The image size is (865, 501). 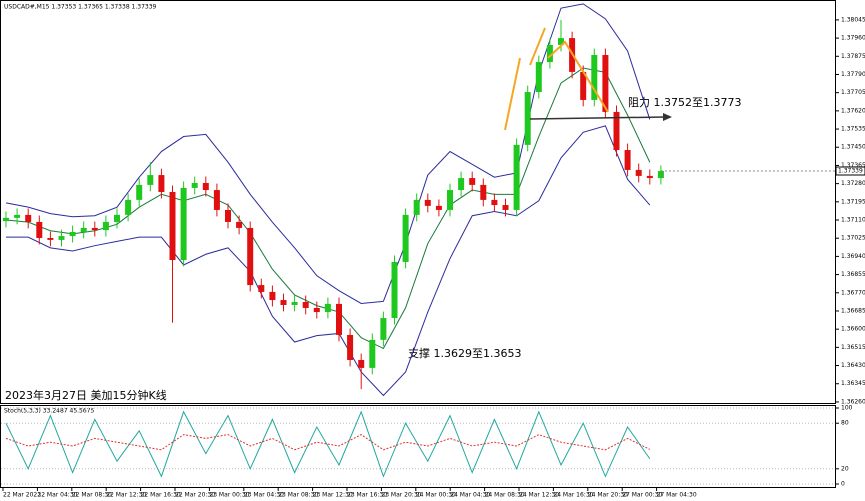 I want to click on x-tick-label: 24 Mar 12:30, so click(x=539, y=495).